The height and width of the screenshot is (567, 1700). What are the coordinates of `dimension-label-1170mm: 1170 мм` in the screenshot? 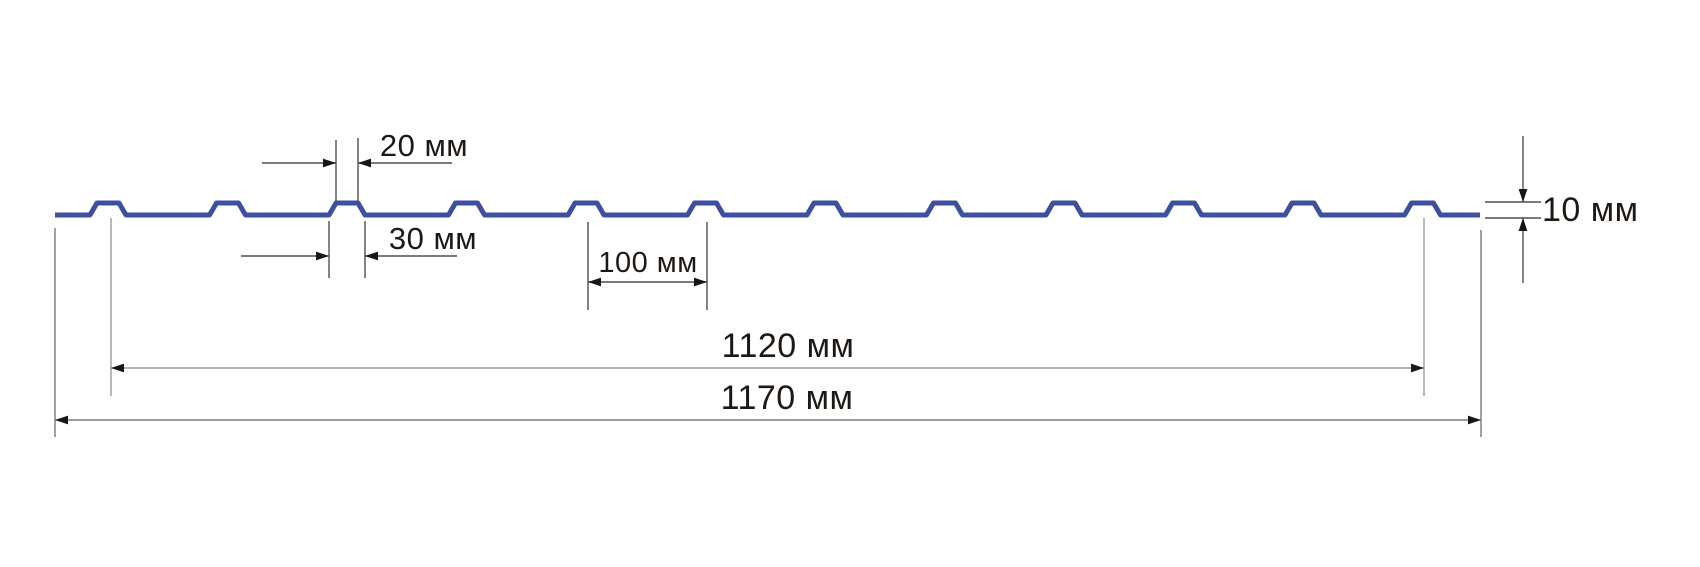 It's located at (787, 398).